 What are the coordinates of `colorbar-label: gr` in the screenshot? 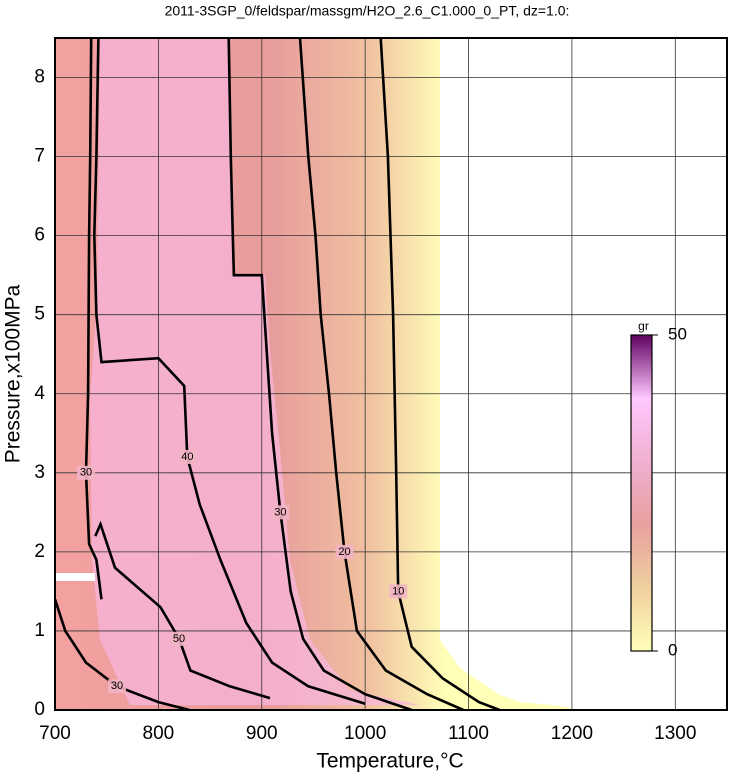 It's located at (643, 326).